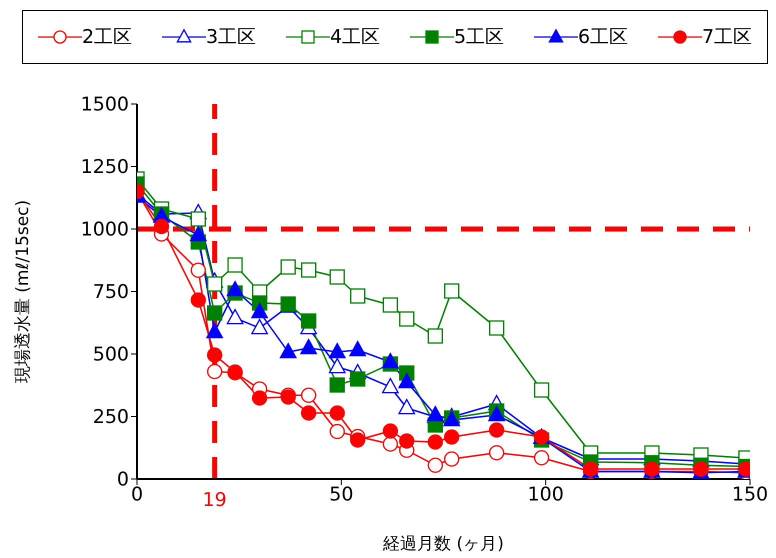  What do you see at coordinates (104, 229) in the screenshot?
I see `y-tick-label: 1000` at bounding box center [104, 229].